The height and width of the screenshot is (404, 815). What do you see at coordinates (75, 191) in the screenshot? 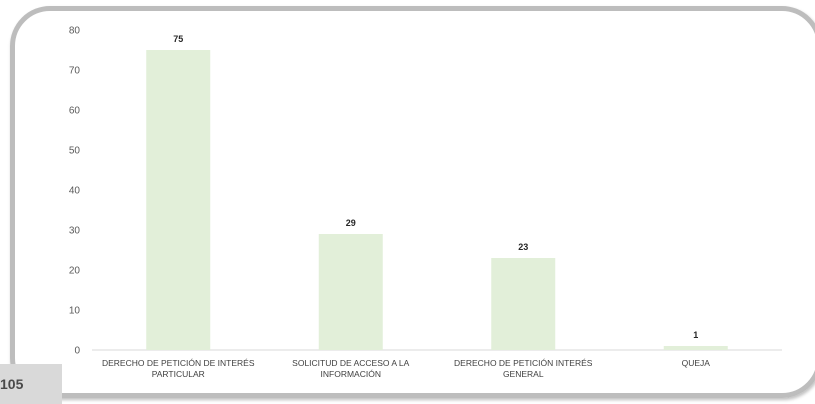
I see `y-tick-label: 40` at bounding box center [75, 191].